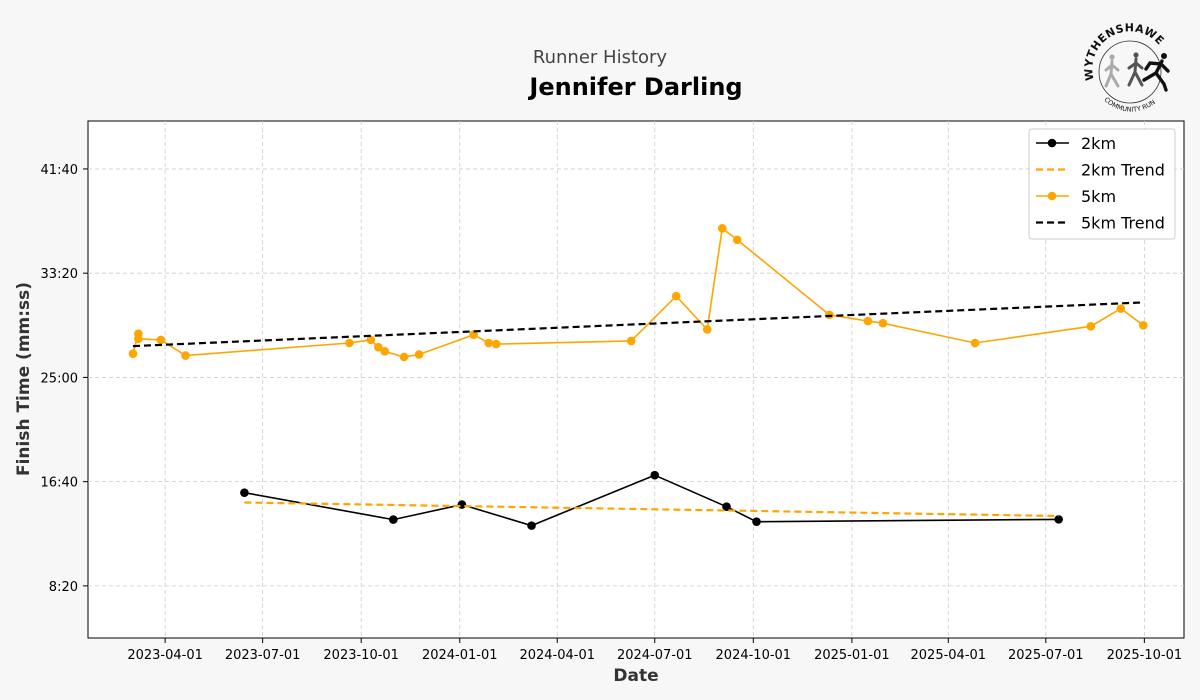  I want to click on logo: WYTHENSHAWE COMMUNITY RUN, so click(1126, 67).